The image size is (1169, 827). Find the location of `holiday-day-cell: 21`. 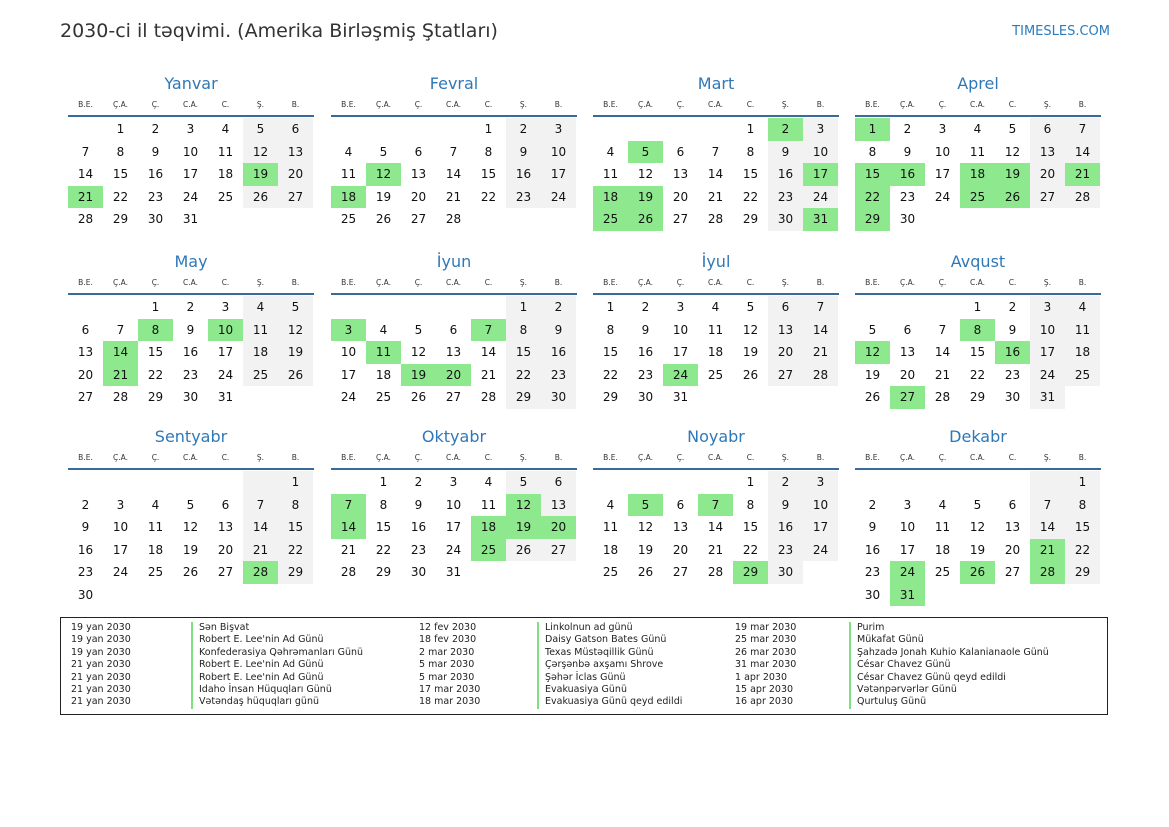

holiday-day-cell: 21 is located at coordinates (85, 196).